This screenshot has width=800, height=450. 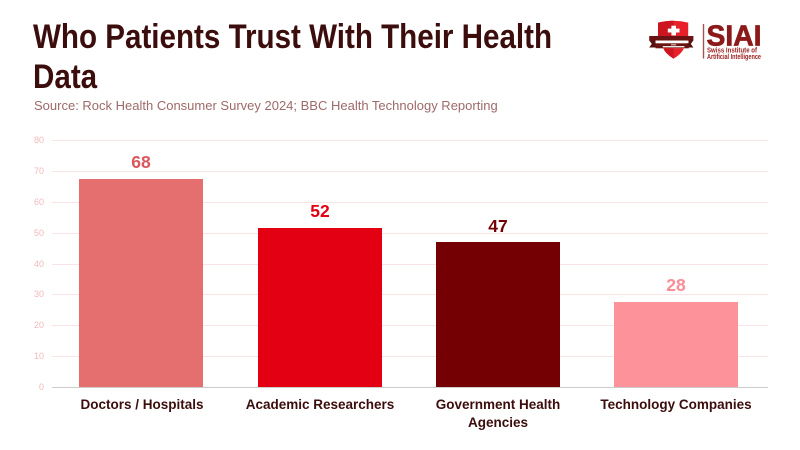 What do you see at coordinates (732, 50) in the screenshot?
I see `svg-text: Swiss Institute of` at bounding box center [732, 50].